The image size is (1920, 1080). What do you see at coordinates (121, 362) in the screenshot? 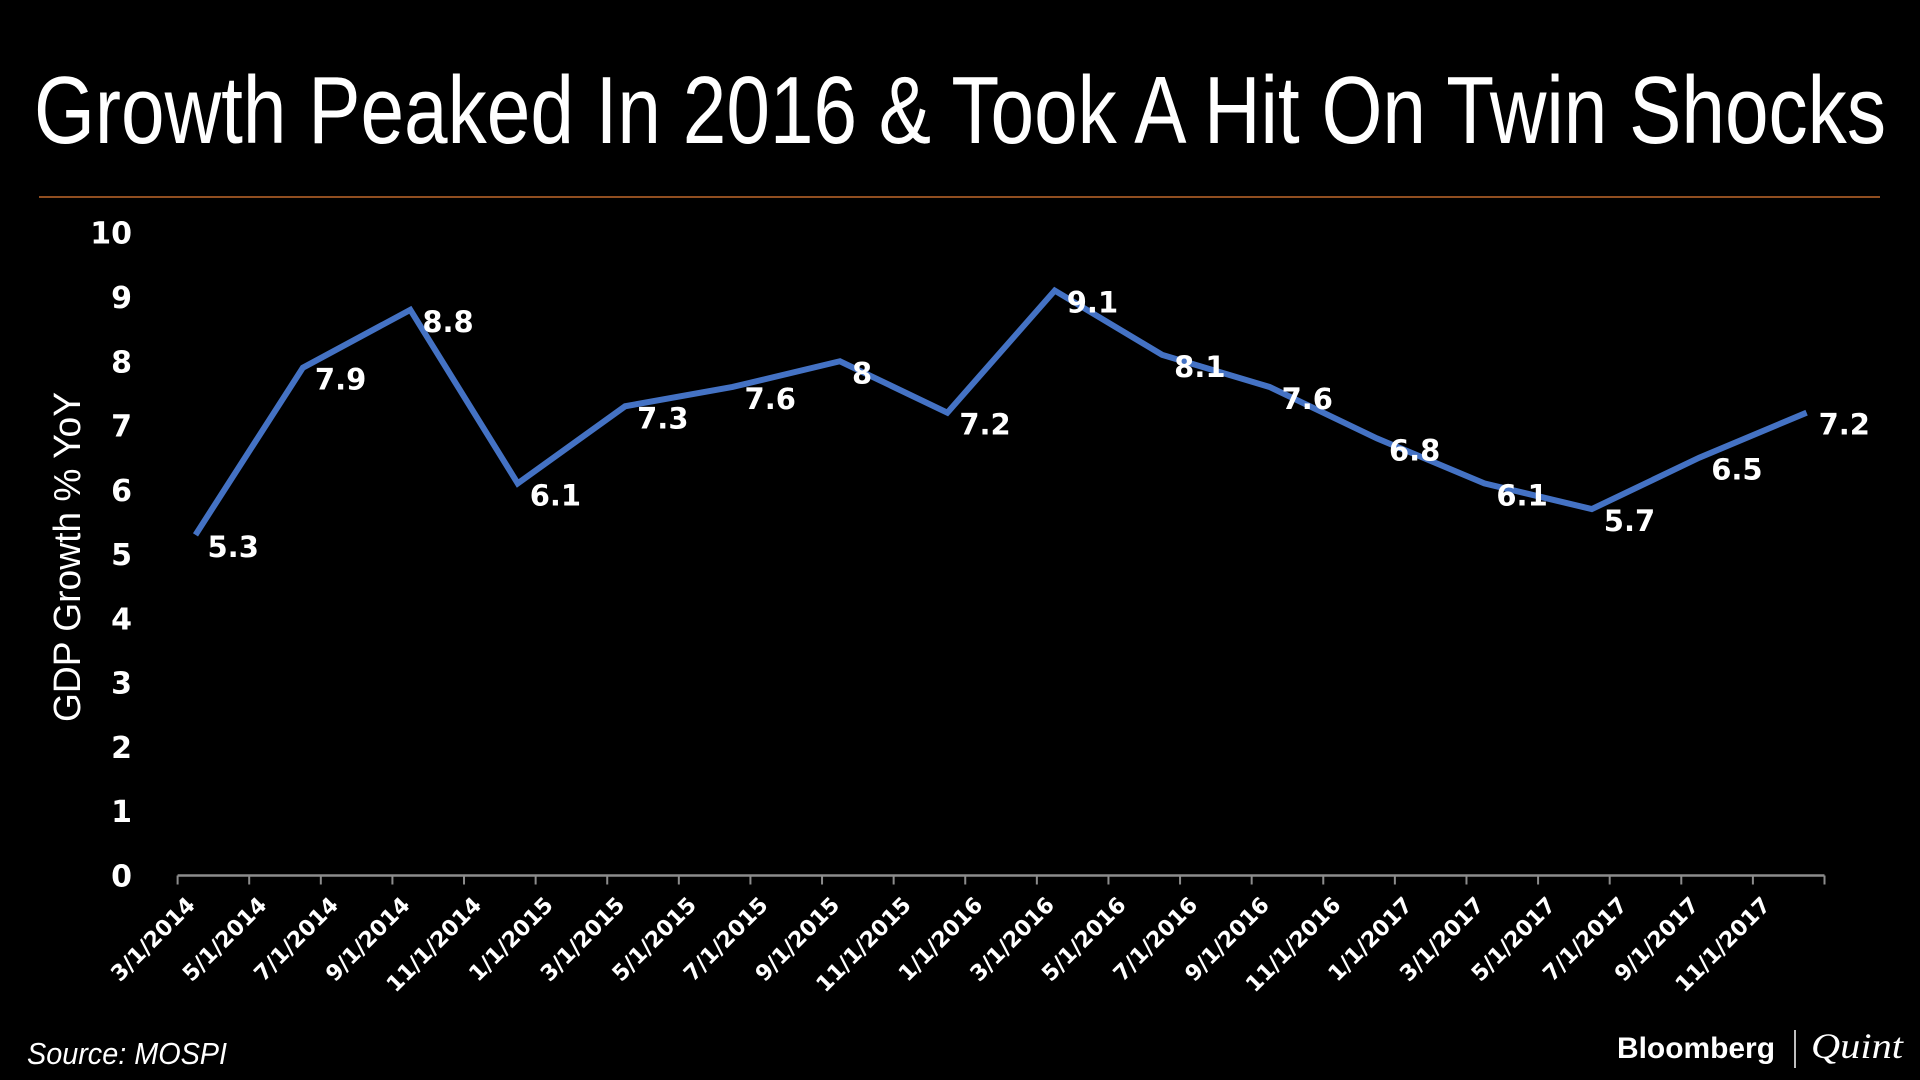
I see `y-tick-label: 8` at bounding box center [121, 362].